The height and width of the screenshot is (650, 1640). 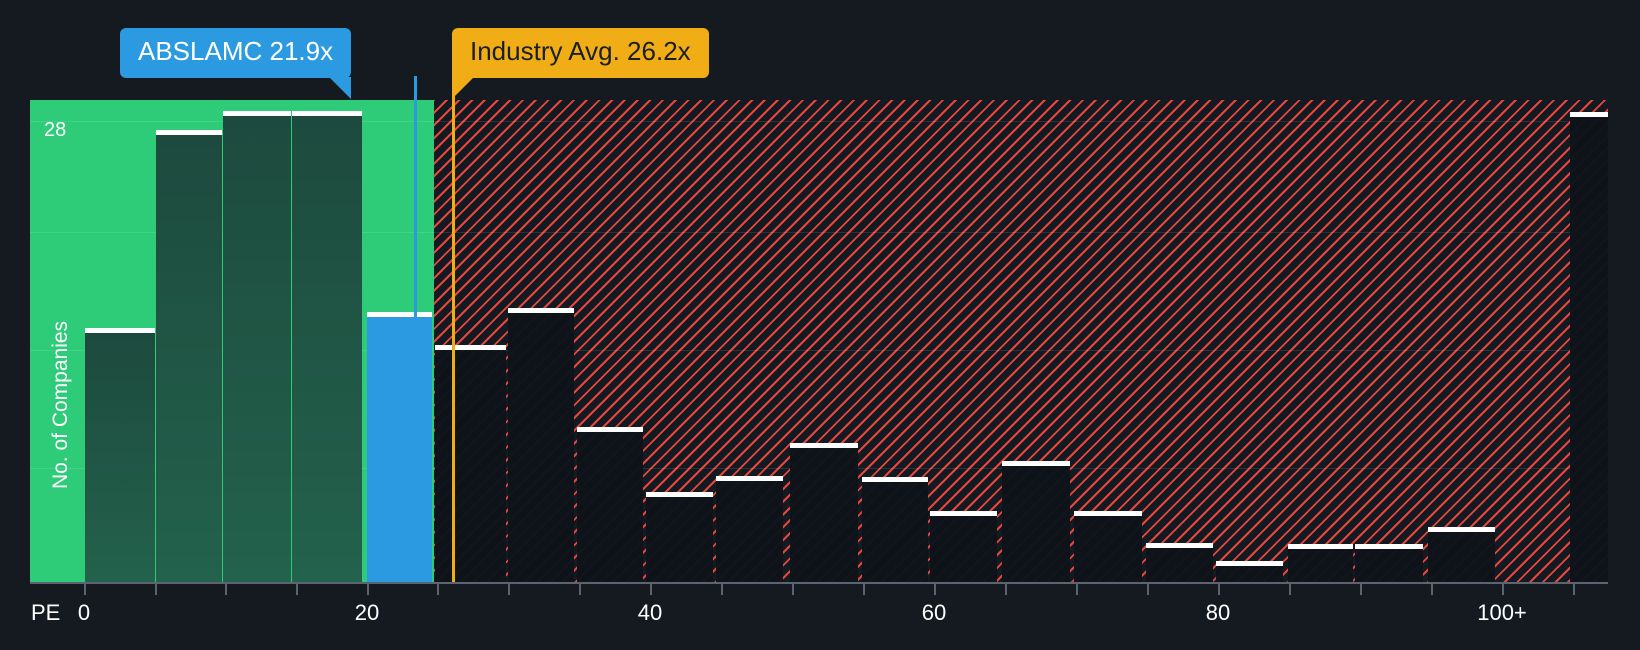 I want to click on x-axis-line, so click(x=819, y=583).